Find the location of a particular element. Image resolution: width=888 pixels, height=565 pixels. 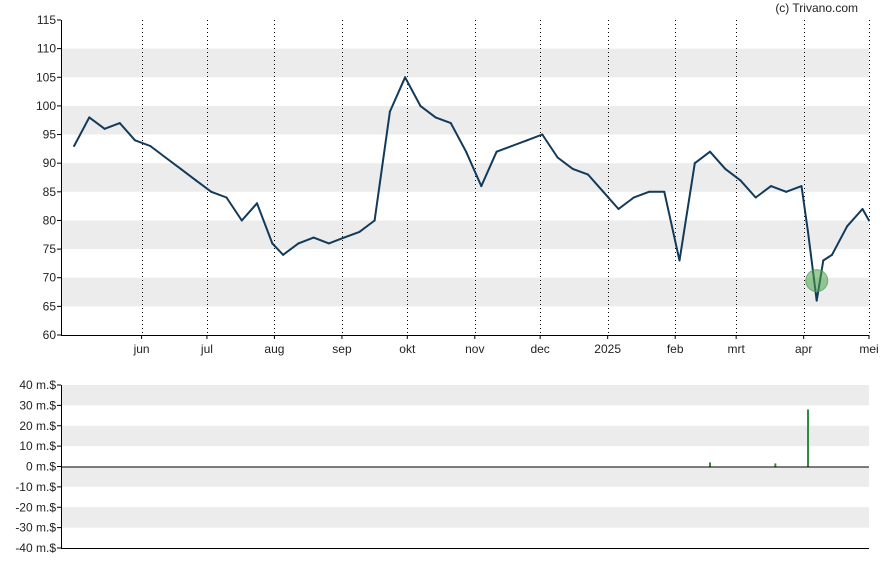

price-x-tick-label: 2025 is located at coordinates (607, 349).